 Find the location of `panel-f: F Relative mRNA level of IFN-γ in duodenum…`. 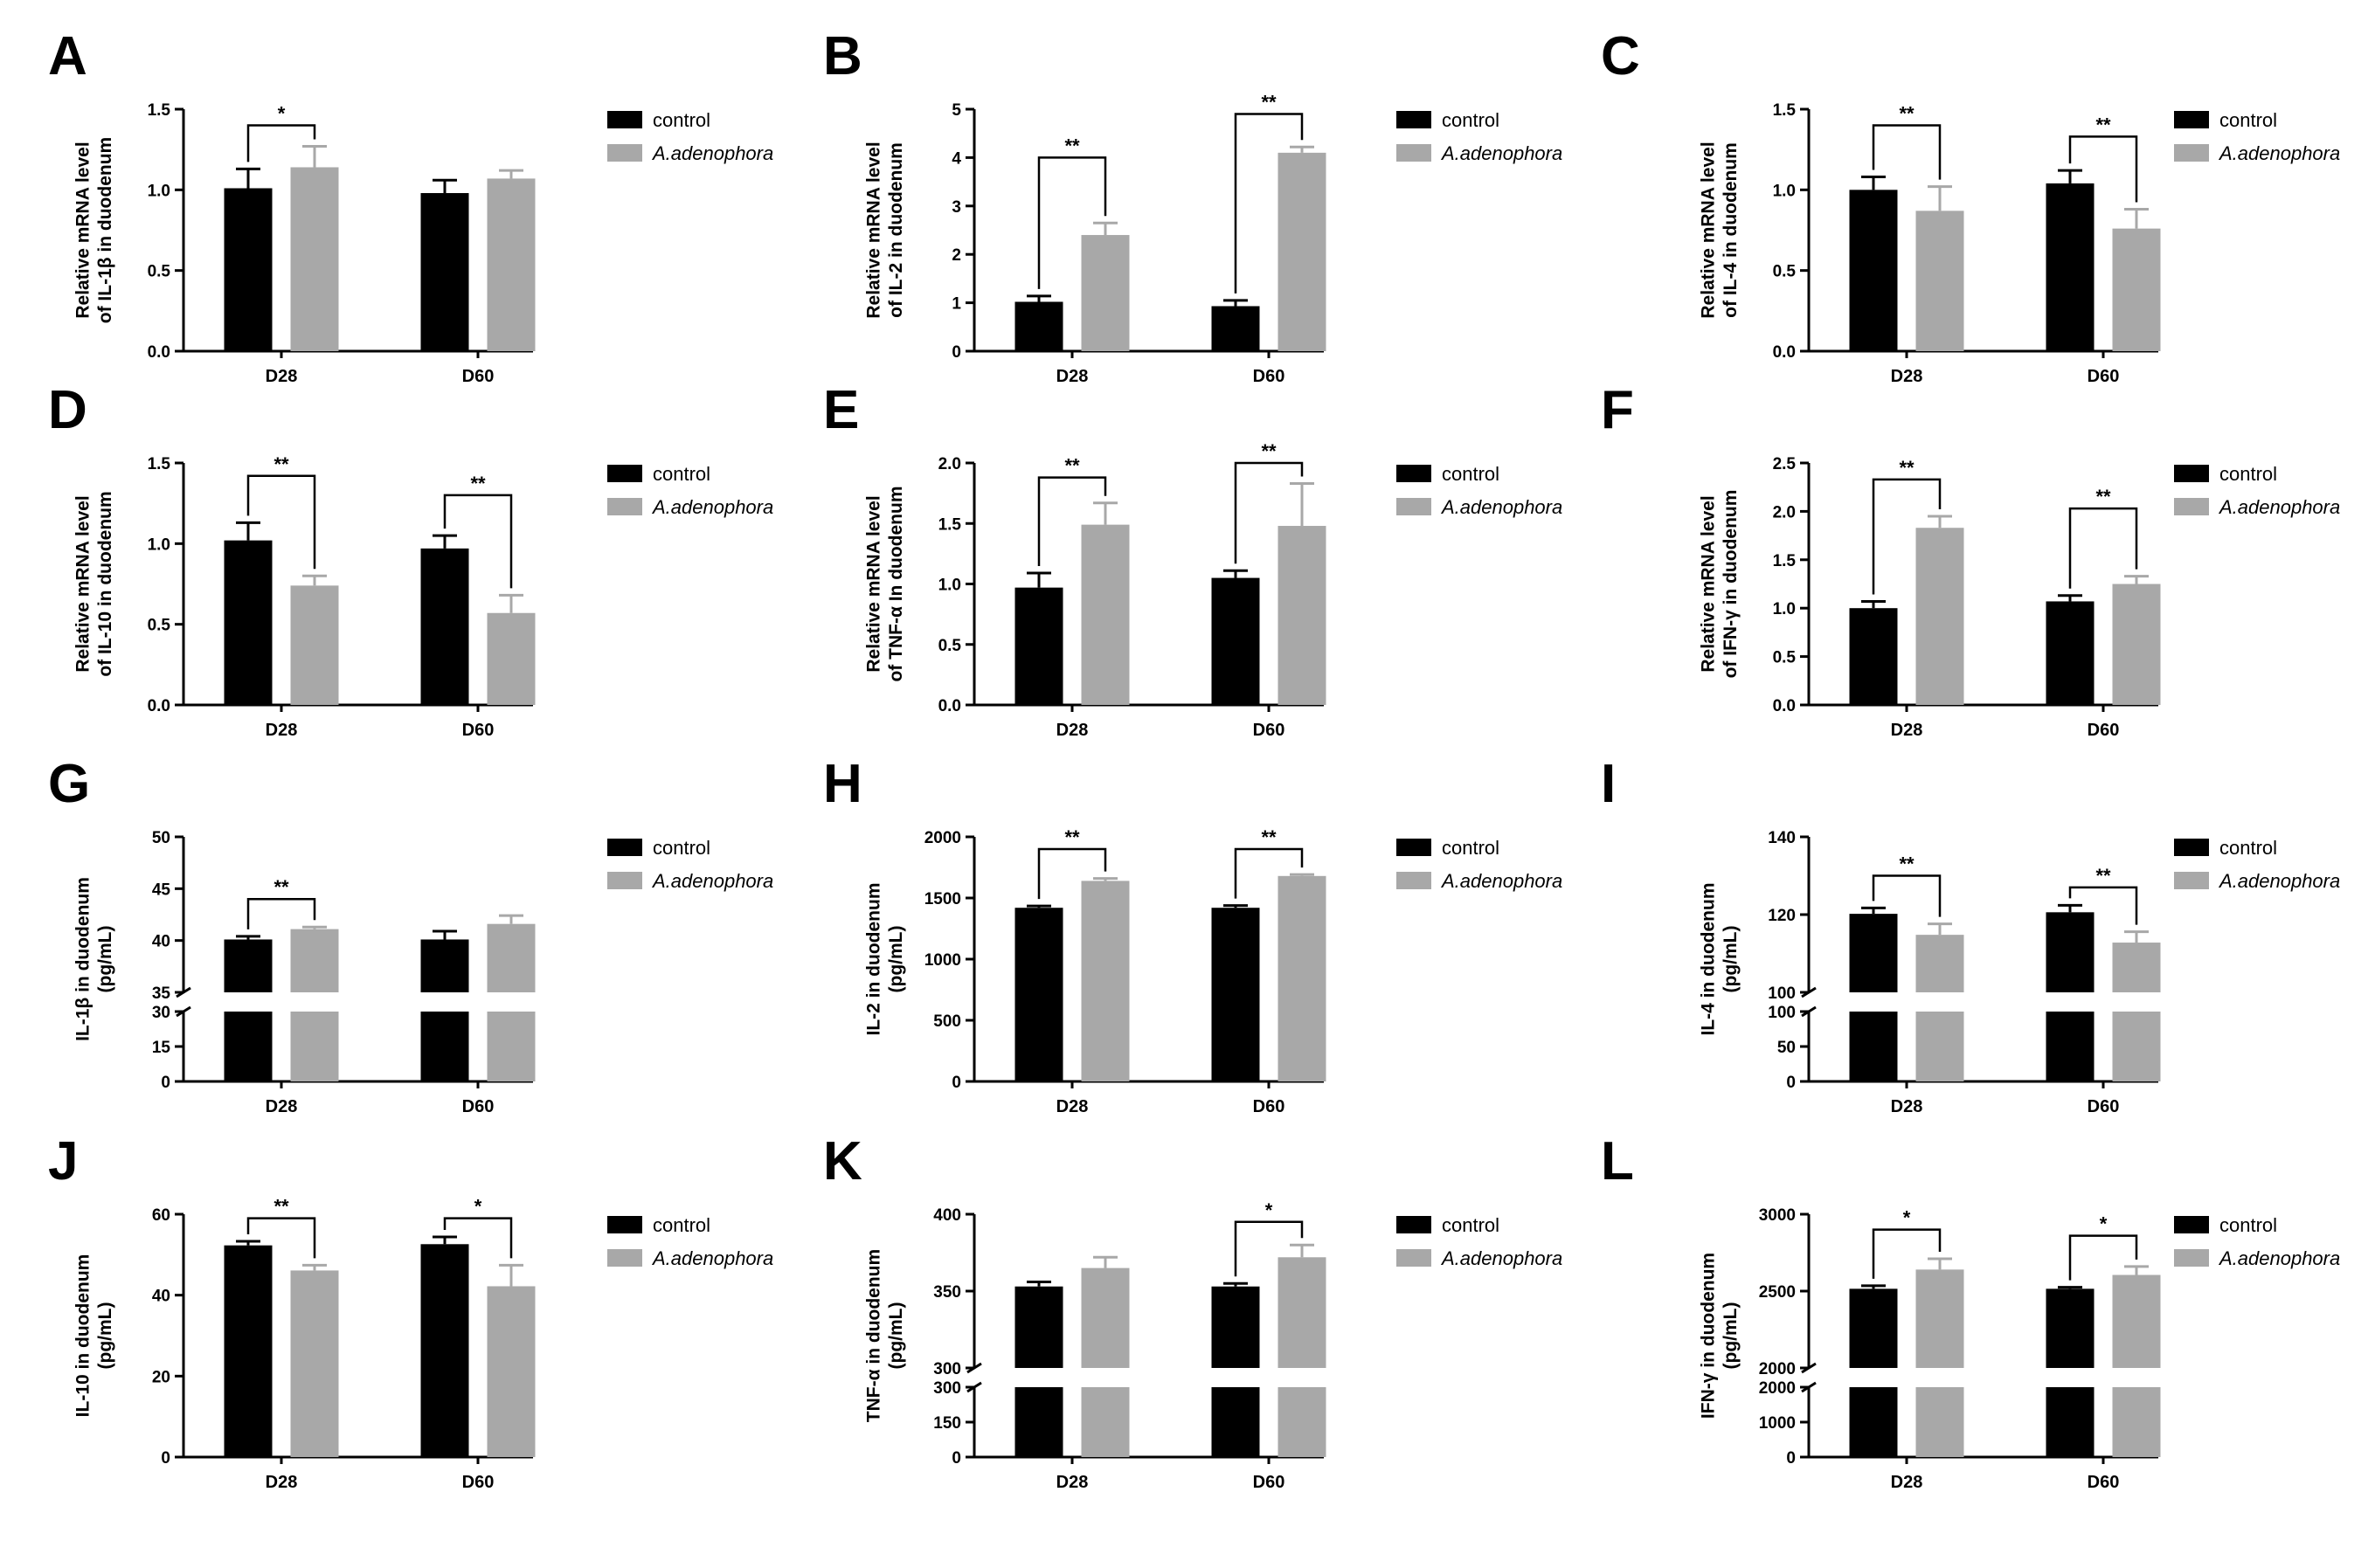

panel-f: F Relative mRNA level of IFN-γ in duodenum… is located at coordinates (1970, 560).